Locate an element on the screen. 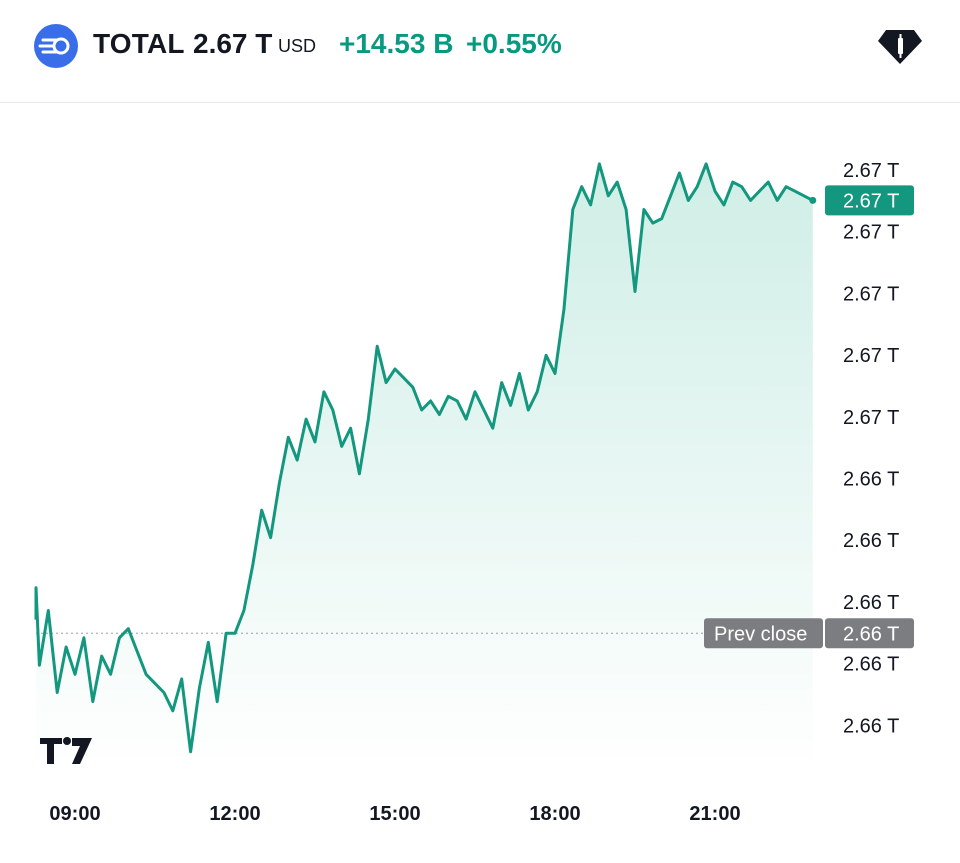 Image resolution: width=960 pixels, height=863 pixels. svg-text: 2.67 T is located at coordinates (871, 201).